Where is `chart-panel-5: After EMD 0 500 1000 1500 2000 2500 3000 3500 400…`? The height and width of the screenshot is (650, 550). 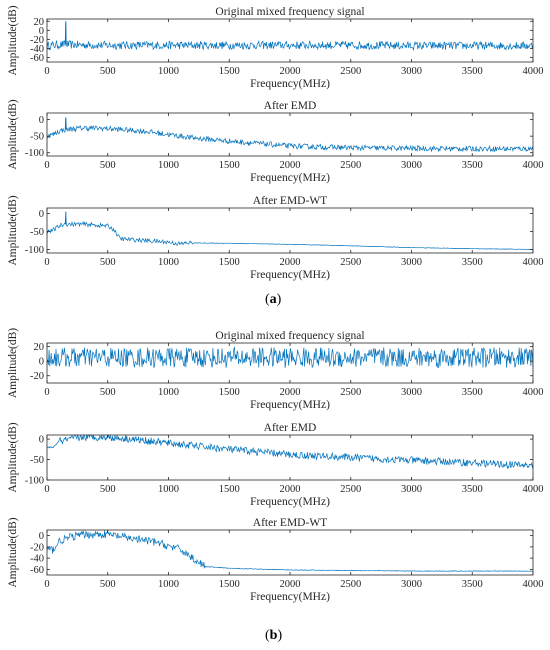 chart-panel-5: After EMD 0 500 1000 1500 2000 2500 3000 3500 400… is located at coordinates (275, 465).